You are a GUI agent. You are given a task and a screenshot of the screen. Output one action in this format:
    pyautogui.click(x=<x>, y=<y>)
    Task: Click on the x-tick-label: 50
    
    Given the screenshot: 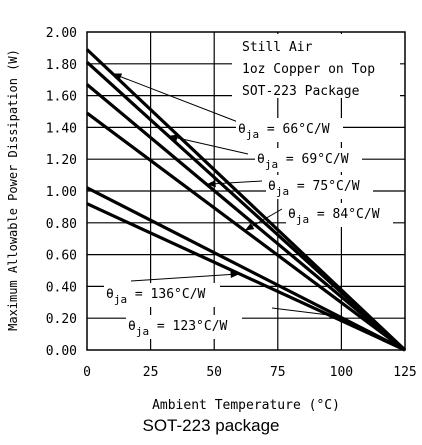 What is the action you would take?
    pyautogui.click(x=214, y=372)
    